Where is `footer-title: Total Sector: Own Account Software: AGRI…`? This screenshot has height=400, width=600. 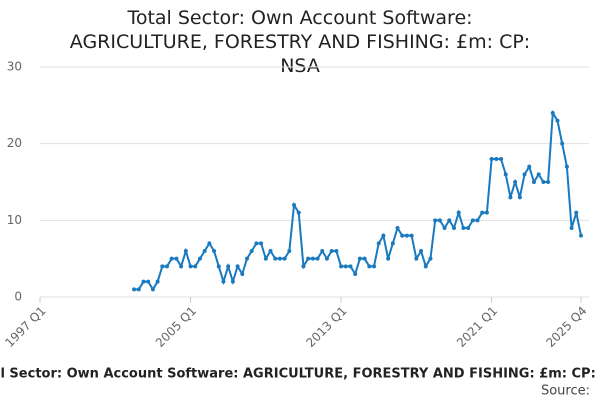 footer-title: Total Sector: Own Account Software: AGRI… is located at coordinates (300, 374).